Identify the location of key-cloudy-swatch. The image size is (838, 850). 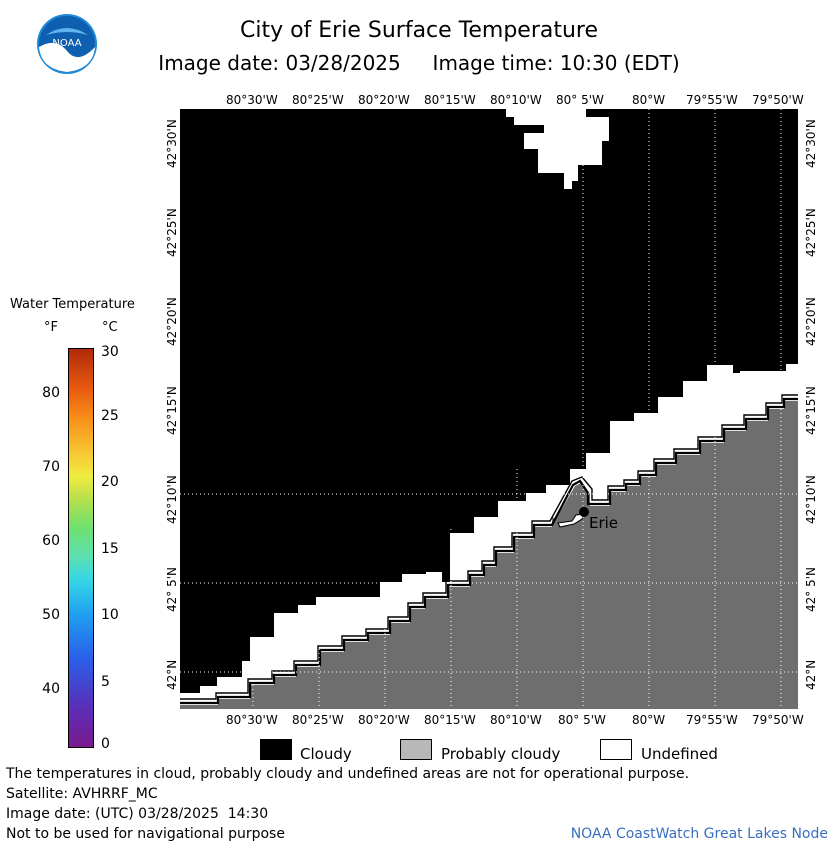
(276, 749).